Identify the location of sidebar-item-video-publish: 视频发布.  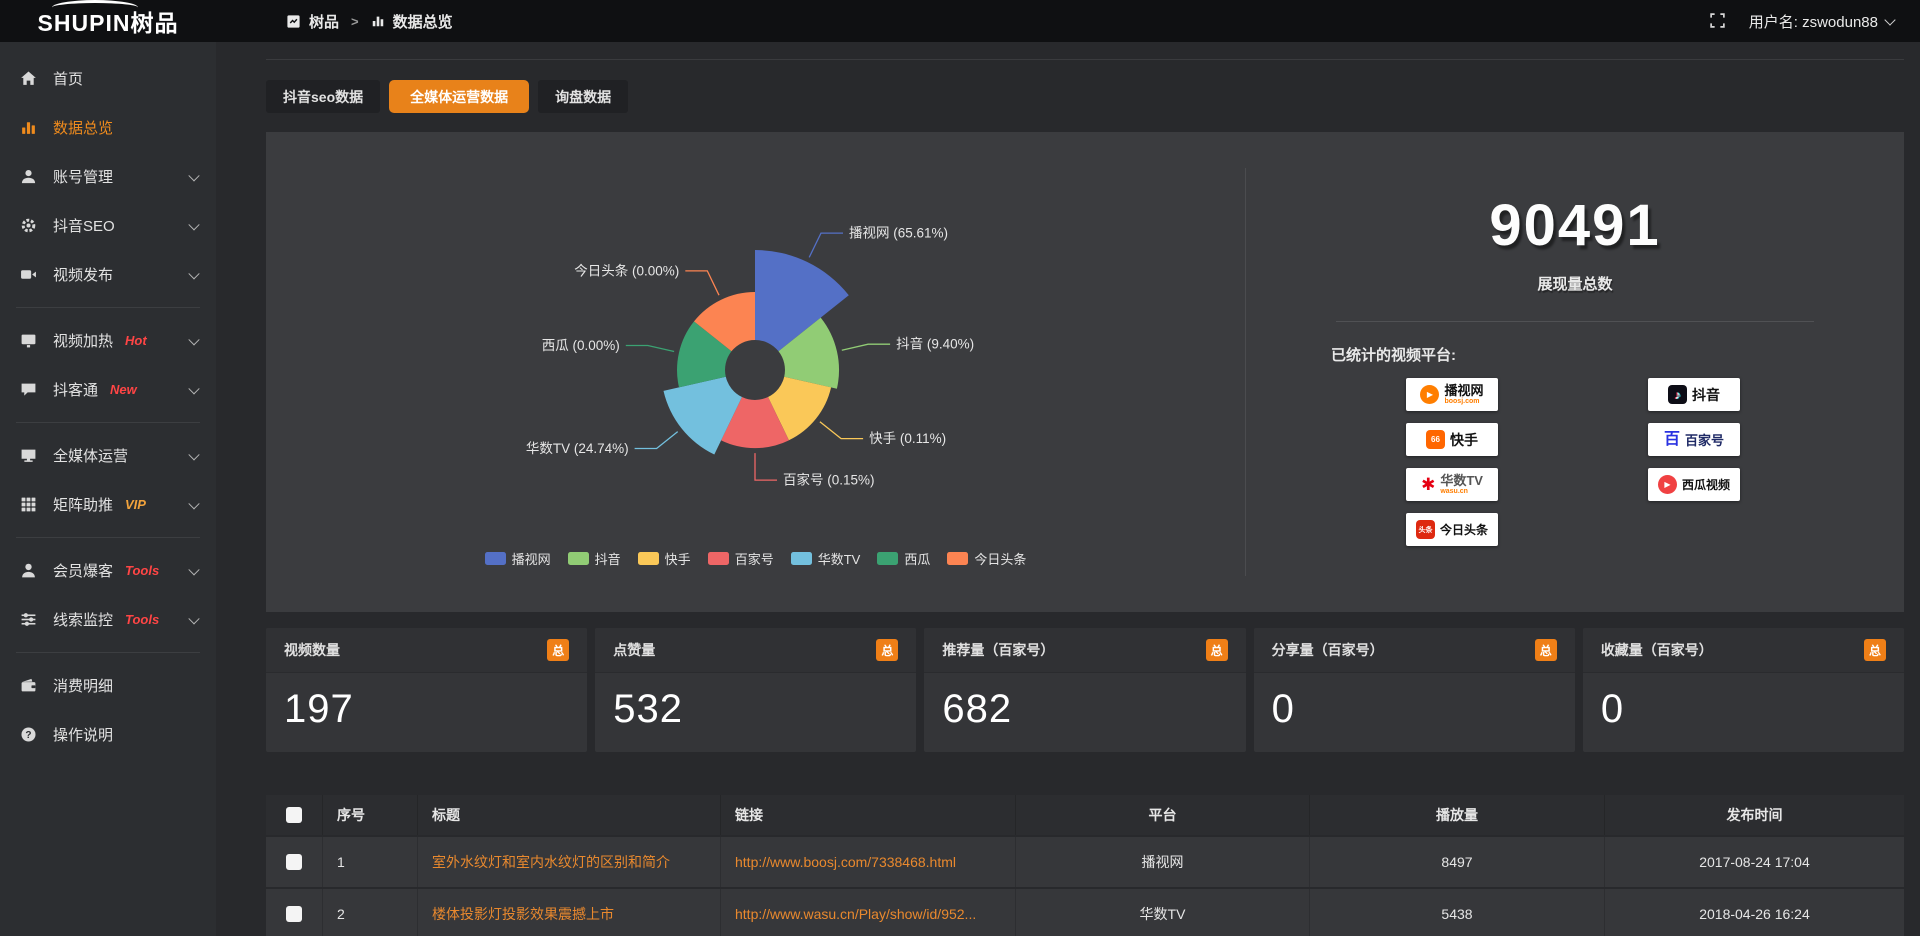
(108, 274).